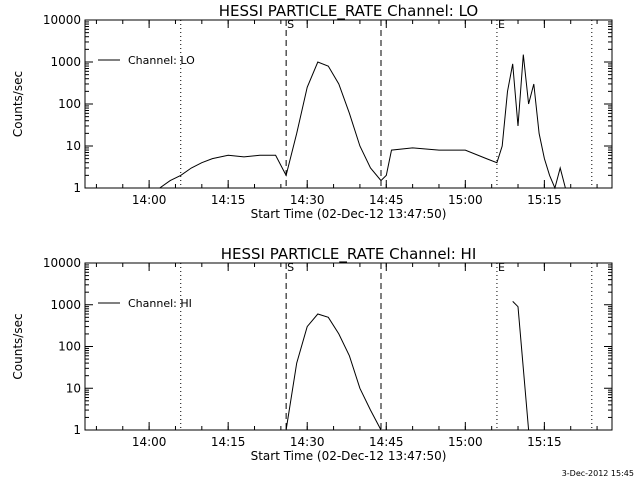  What do you see at coordinates (161, 60) in the screenshot?
I see `legend-label: Channel: LO` at bounding box center [161, 60].